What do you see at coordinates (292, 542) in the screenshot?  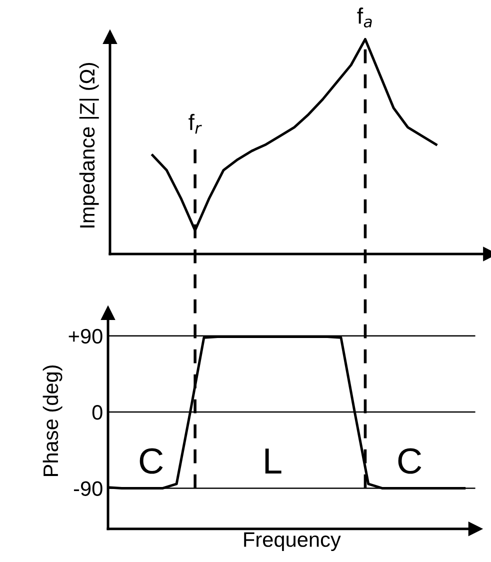 I see `x-axis-title: Frequency` at bounding box center [292, 542].